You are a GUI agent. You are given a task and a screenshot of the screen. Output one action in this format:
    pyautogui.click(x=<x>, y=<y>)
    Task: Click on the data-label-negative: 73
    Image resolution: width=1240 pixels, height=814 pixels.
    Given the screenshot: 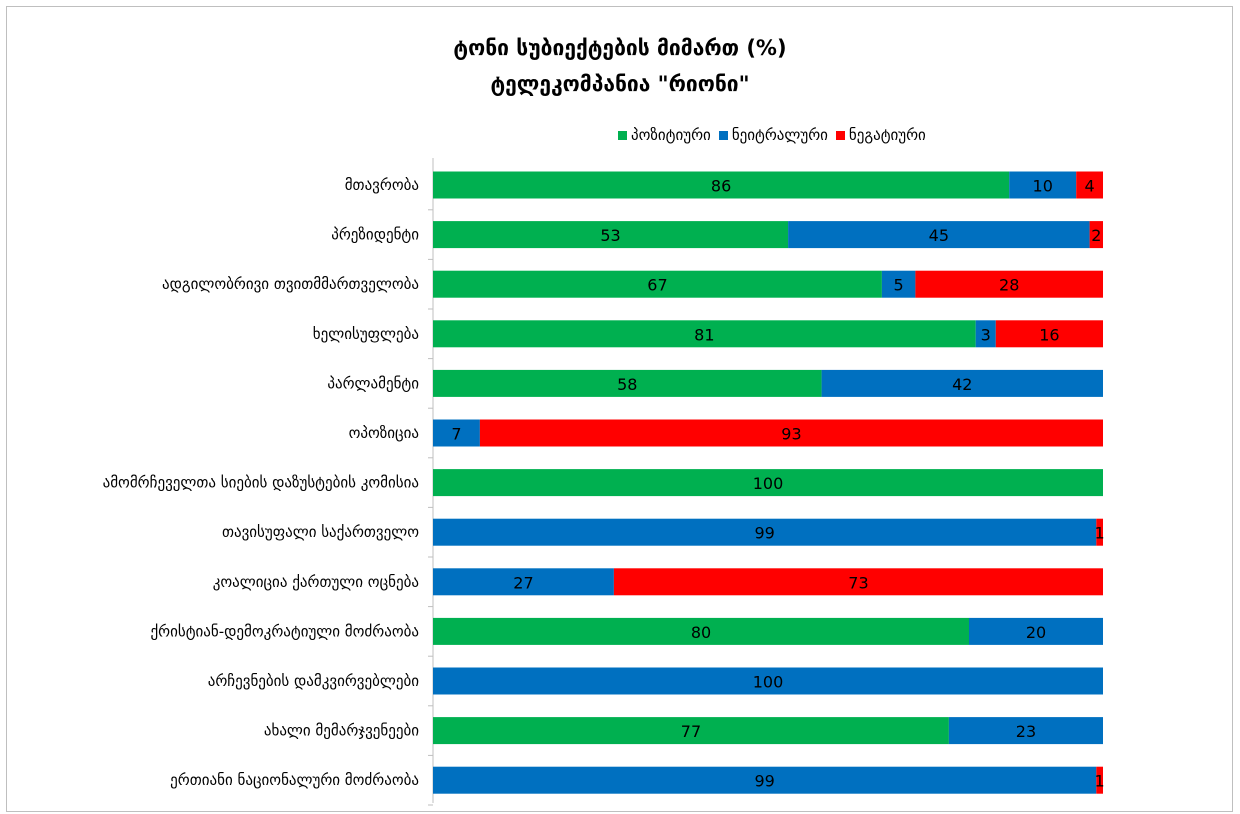 What is the action you would take?
    pyautogui.click(x=858, y=582)
    